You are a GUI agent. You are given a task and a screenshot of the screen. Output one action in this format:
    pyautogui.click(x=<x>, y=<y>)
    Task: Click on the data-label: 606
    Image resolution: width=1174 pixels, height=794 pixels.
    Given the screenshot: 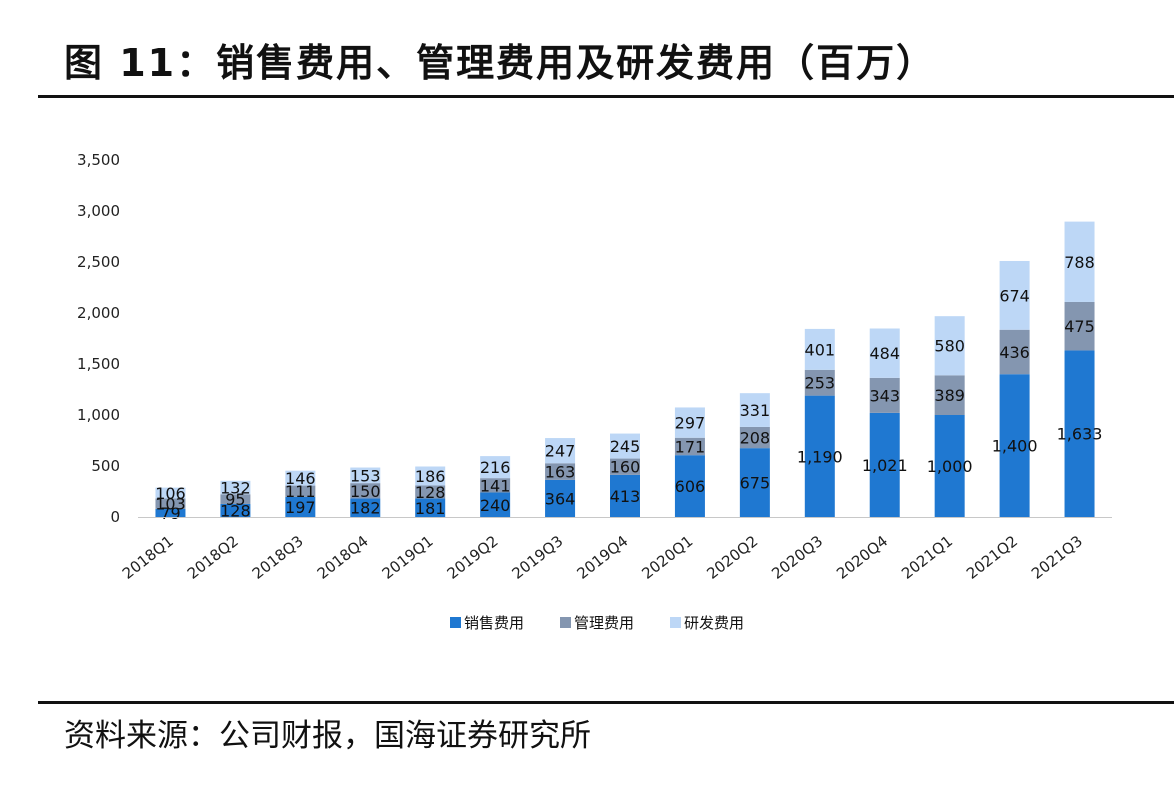 What is the action you would take?
    pyautogui.click(x=690, y=486)
    